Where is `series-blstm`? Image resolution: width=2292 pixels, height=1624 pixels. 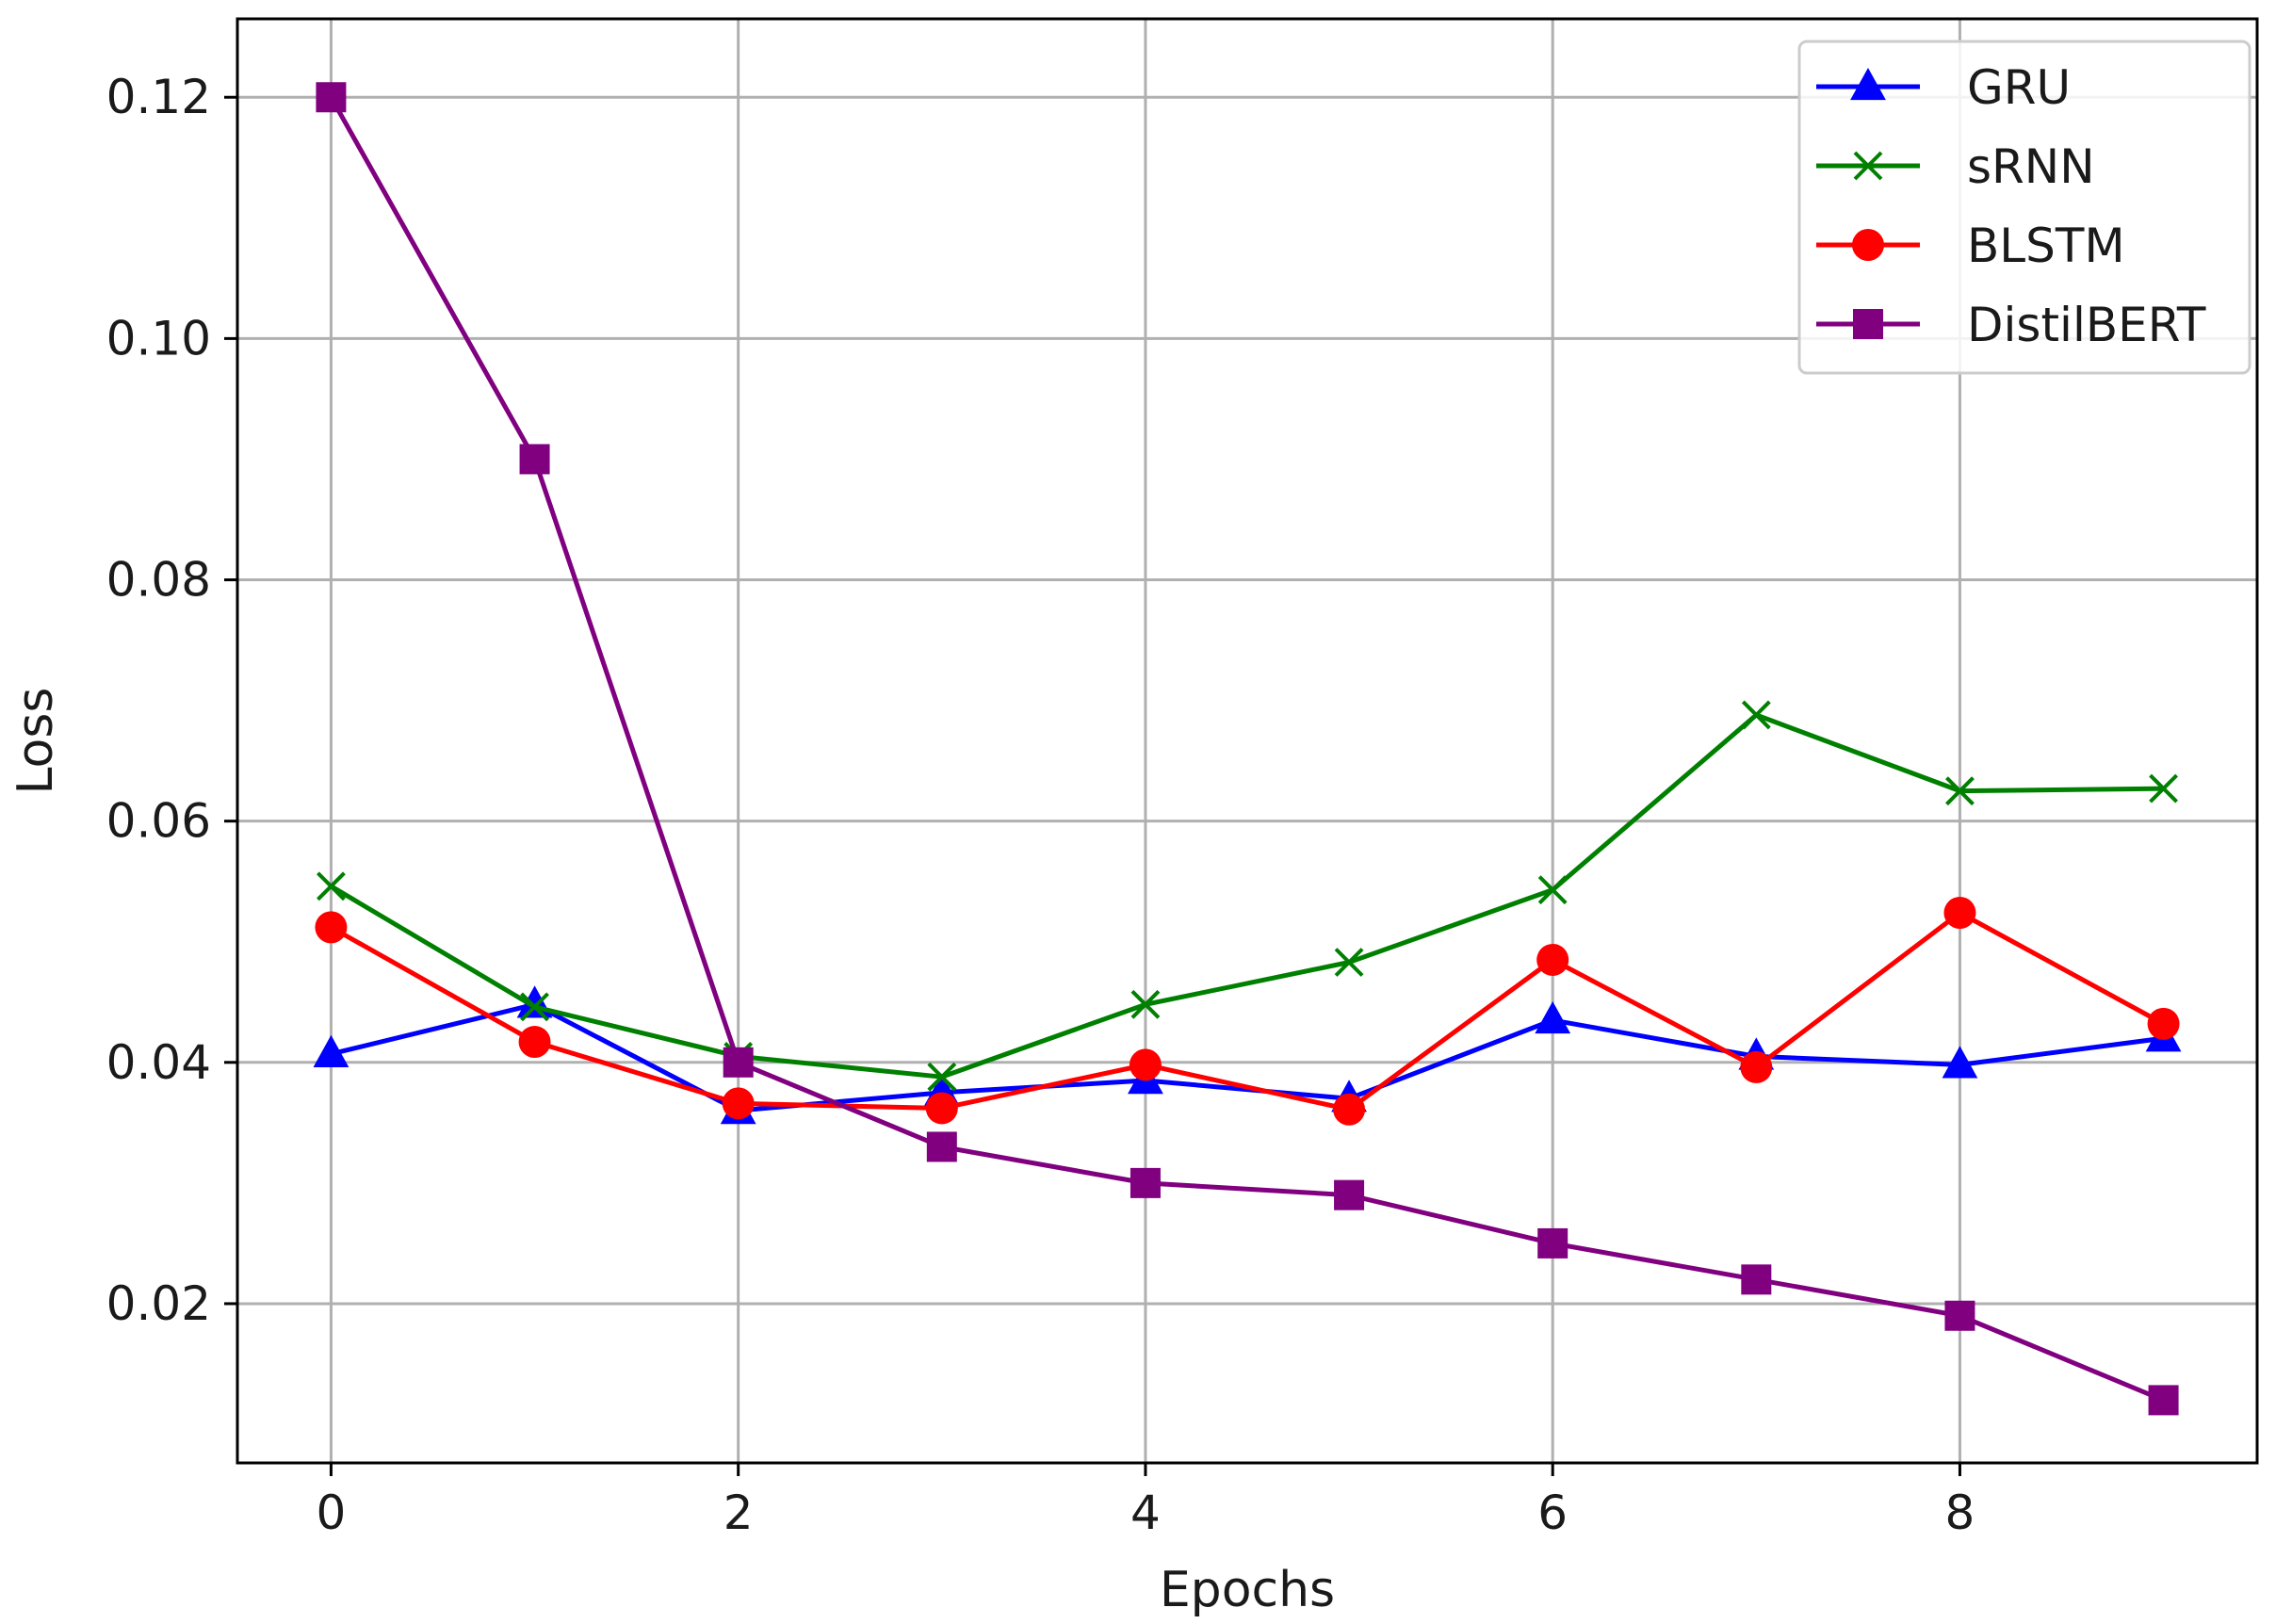
series-blstm is located at coordinates (1247, 1011).